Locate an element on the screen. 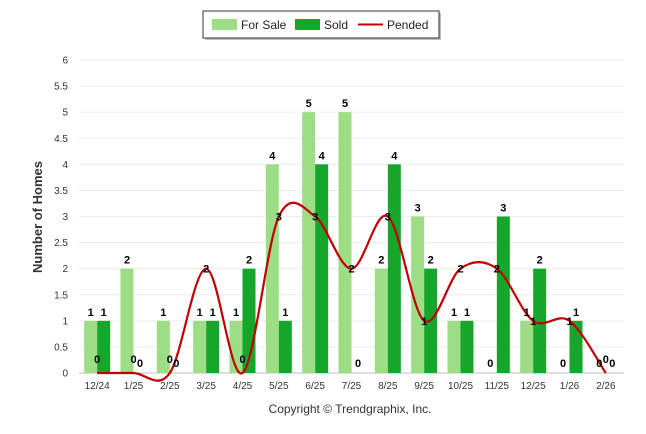 The width and height of the screenshot is (646, 434). y-tick-label: 5.5 is located at coordinates (61, 87).